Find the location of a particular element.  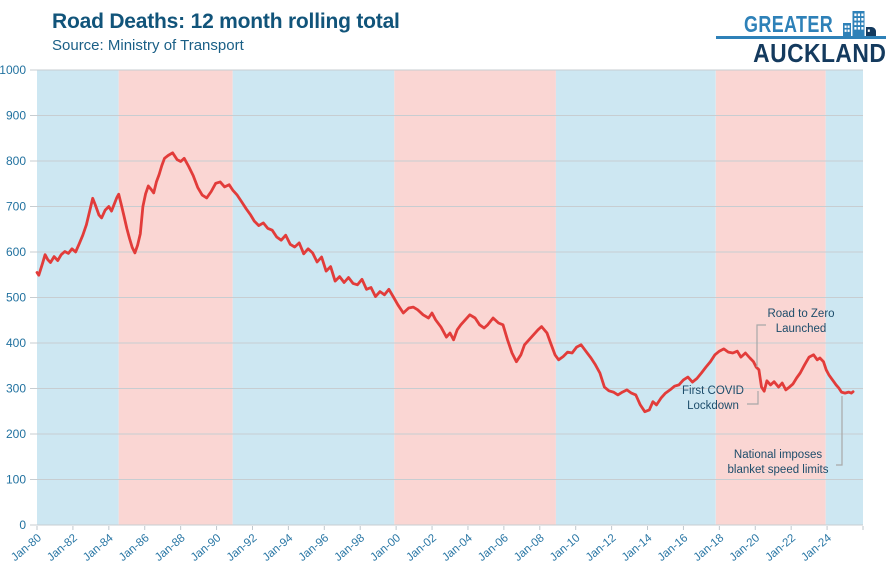

x-axis-label: Jan-80 is located at coordinates (26, 548).